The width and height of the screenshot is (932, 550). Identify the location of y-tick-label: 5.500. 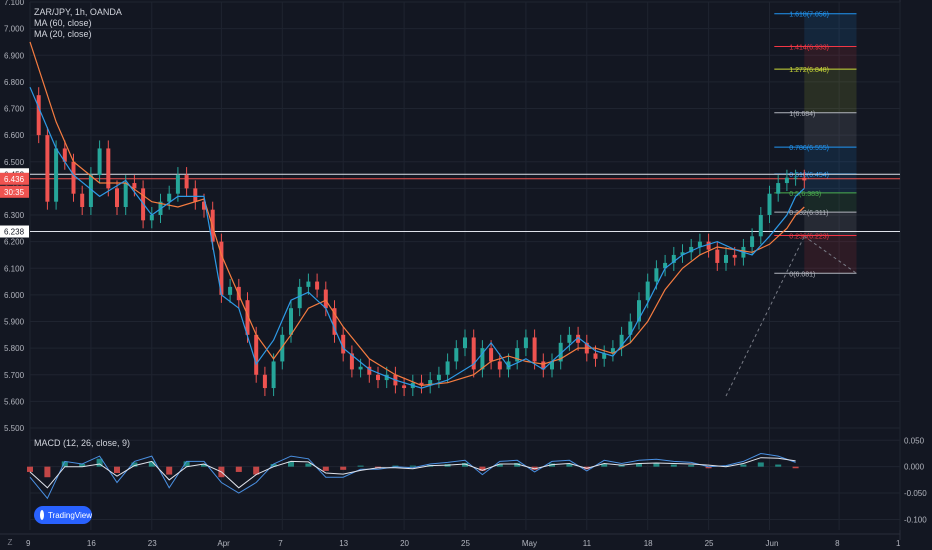
(14, 428).